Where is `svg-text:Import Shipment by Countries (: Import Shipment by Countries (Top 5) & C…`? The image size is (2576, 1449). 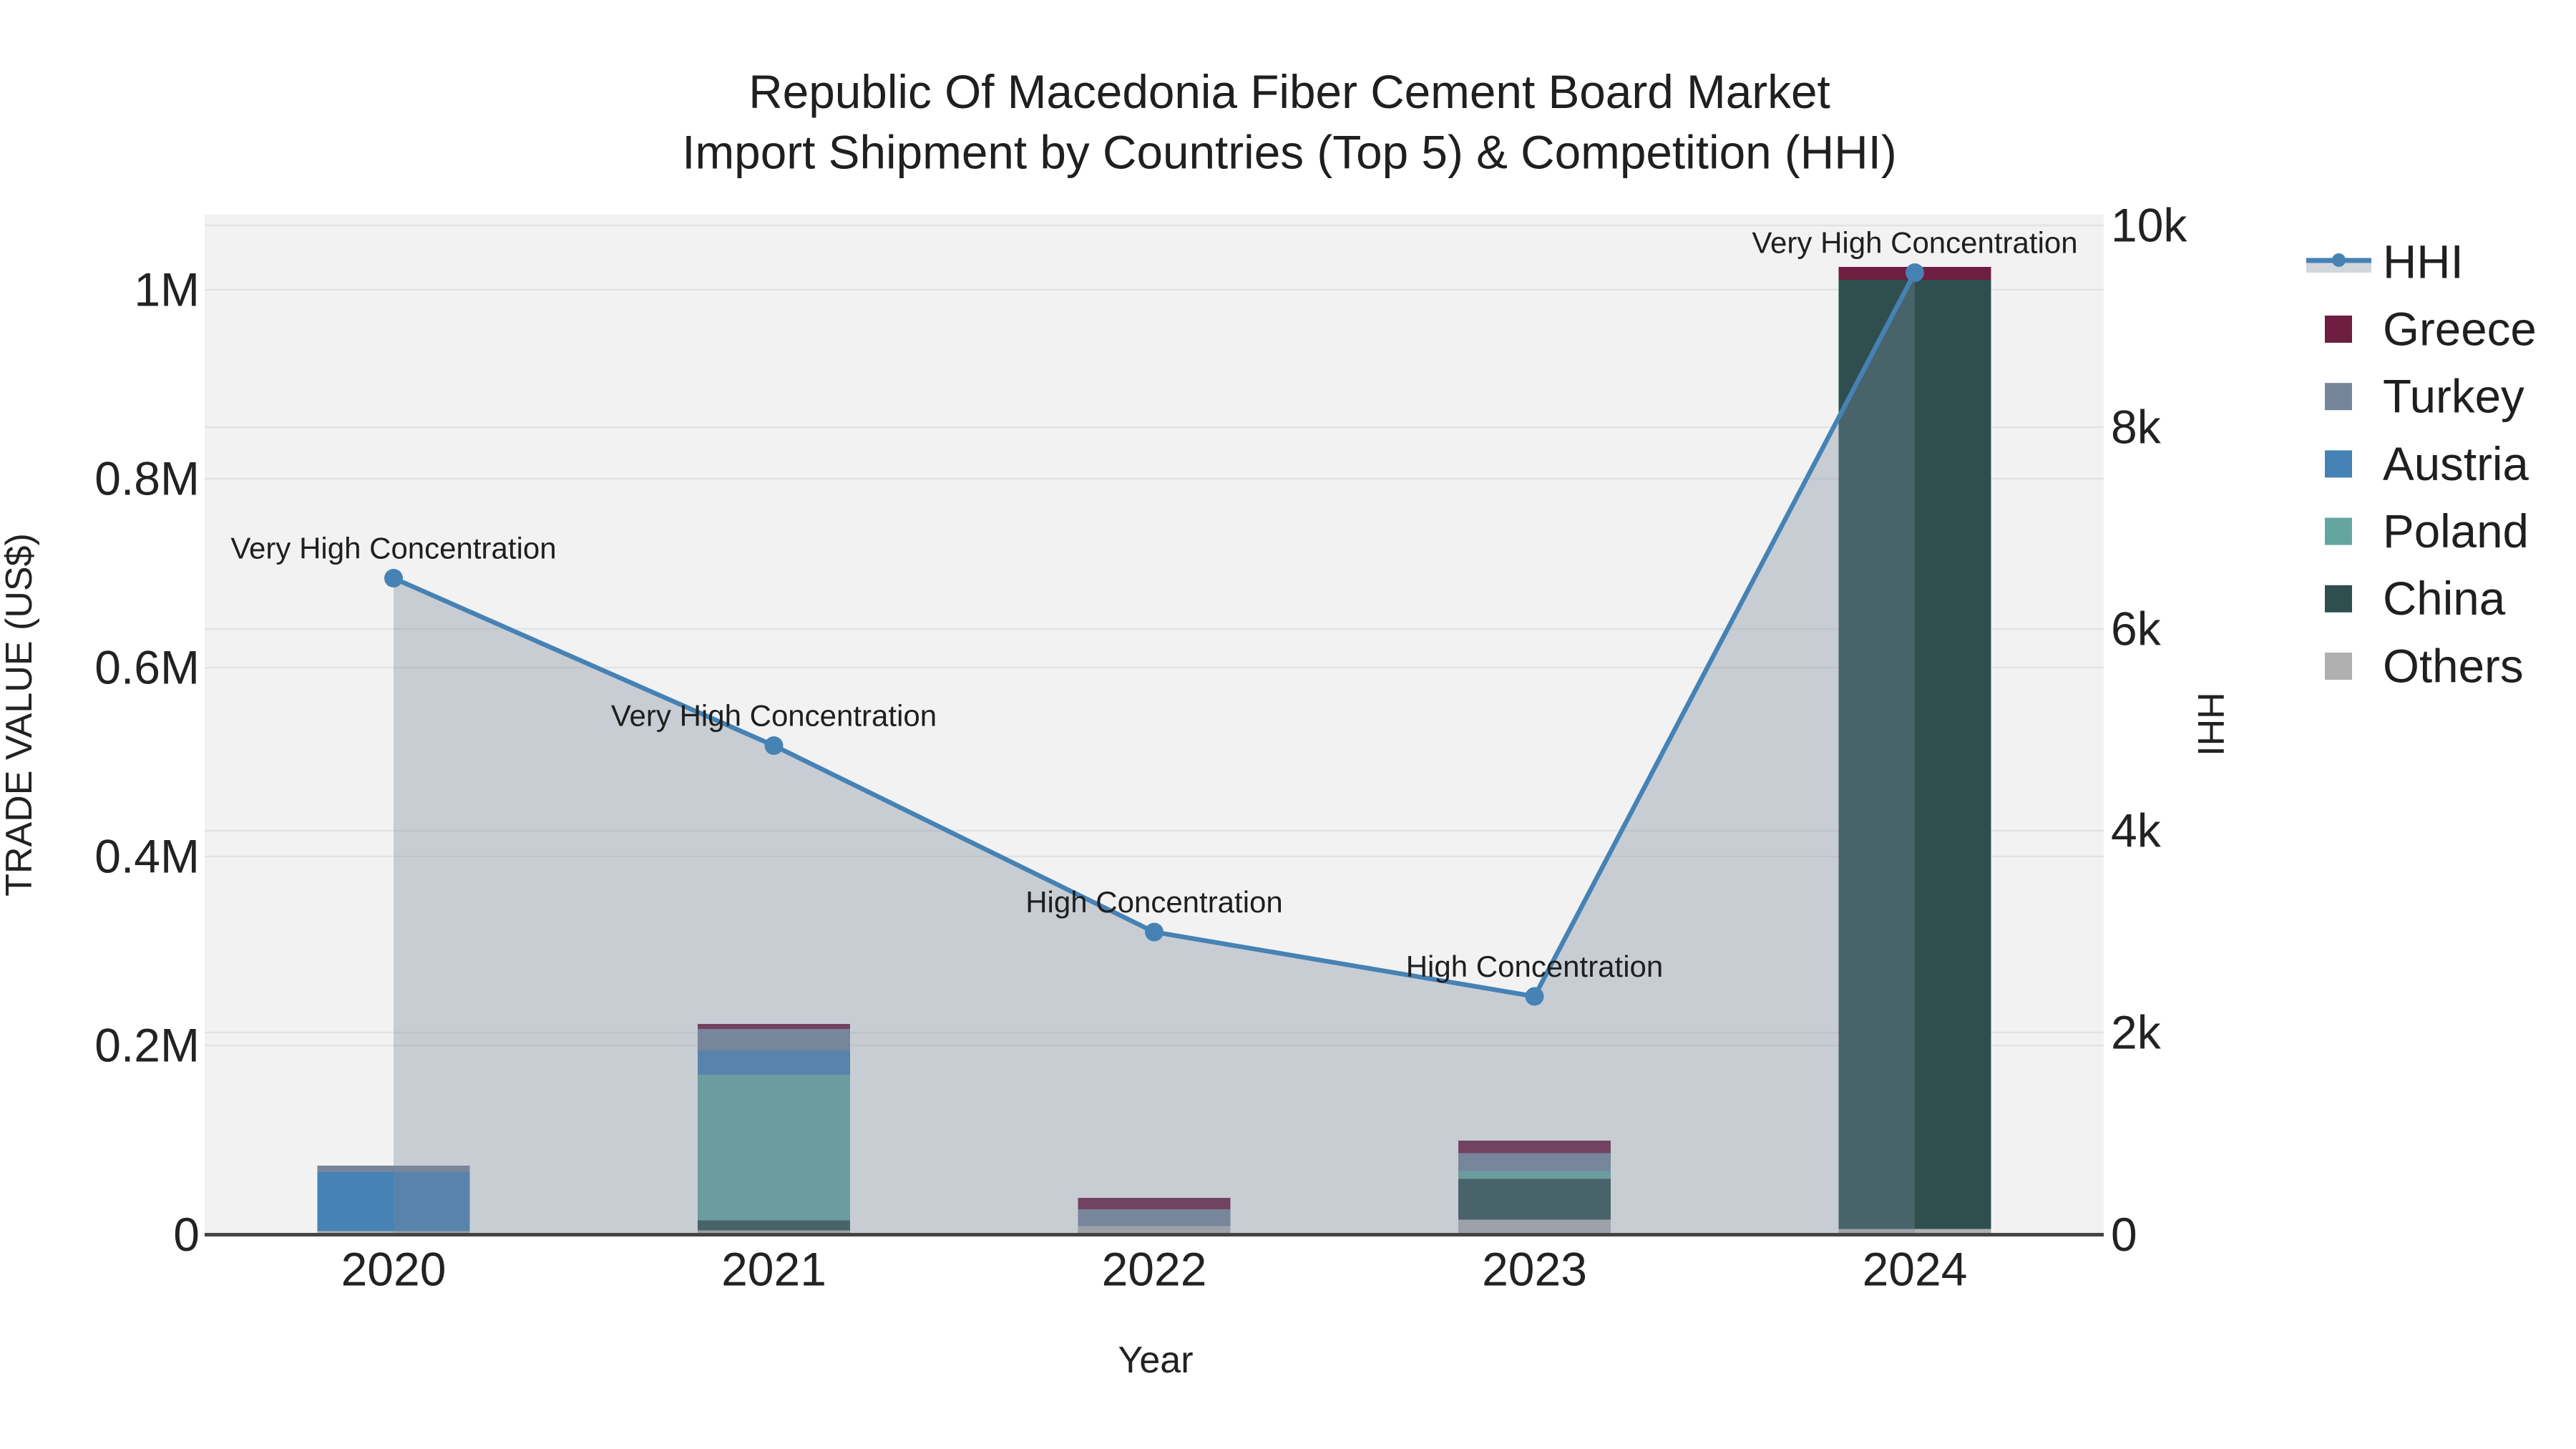
svg-text:Import Shipment by Countries (: Import Shipment by Countries (Top 5) & C… is located at coordinates (1289, 153).